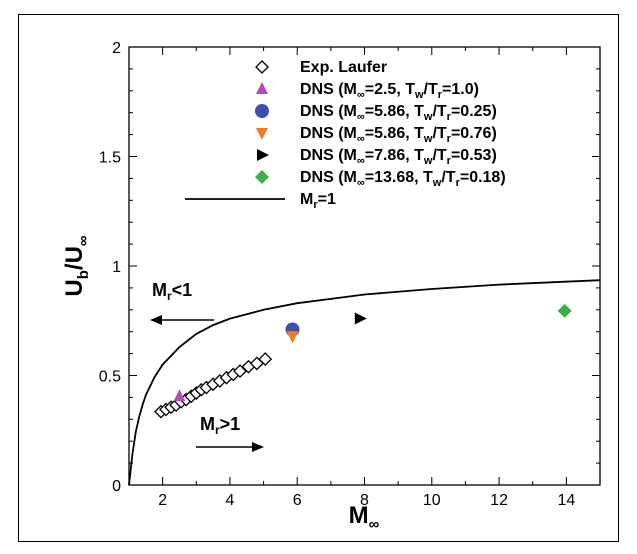  What do you see at coordinates (403, 179) in the screenshot?
I see `legend-label: DNS (M∞​=13.68, Tw​/Tr​=0.18)` at bounding box center [403, 179].